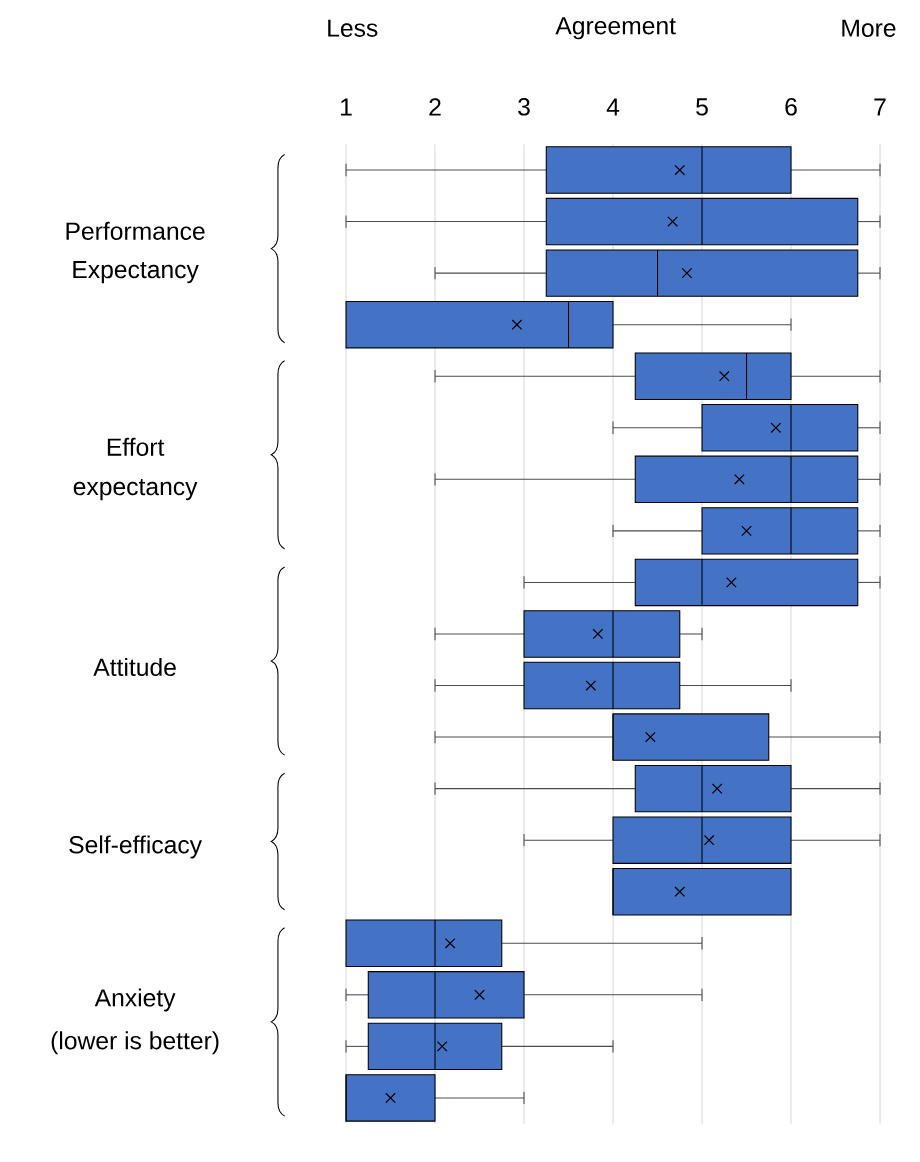  I want to click on text: Anxiety, so click(135, 1000).